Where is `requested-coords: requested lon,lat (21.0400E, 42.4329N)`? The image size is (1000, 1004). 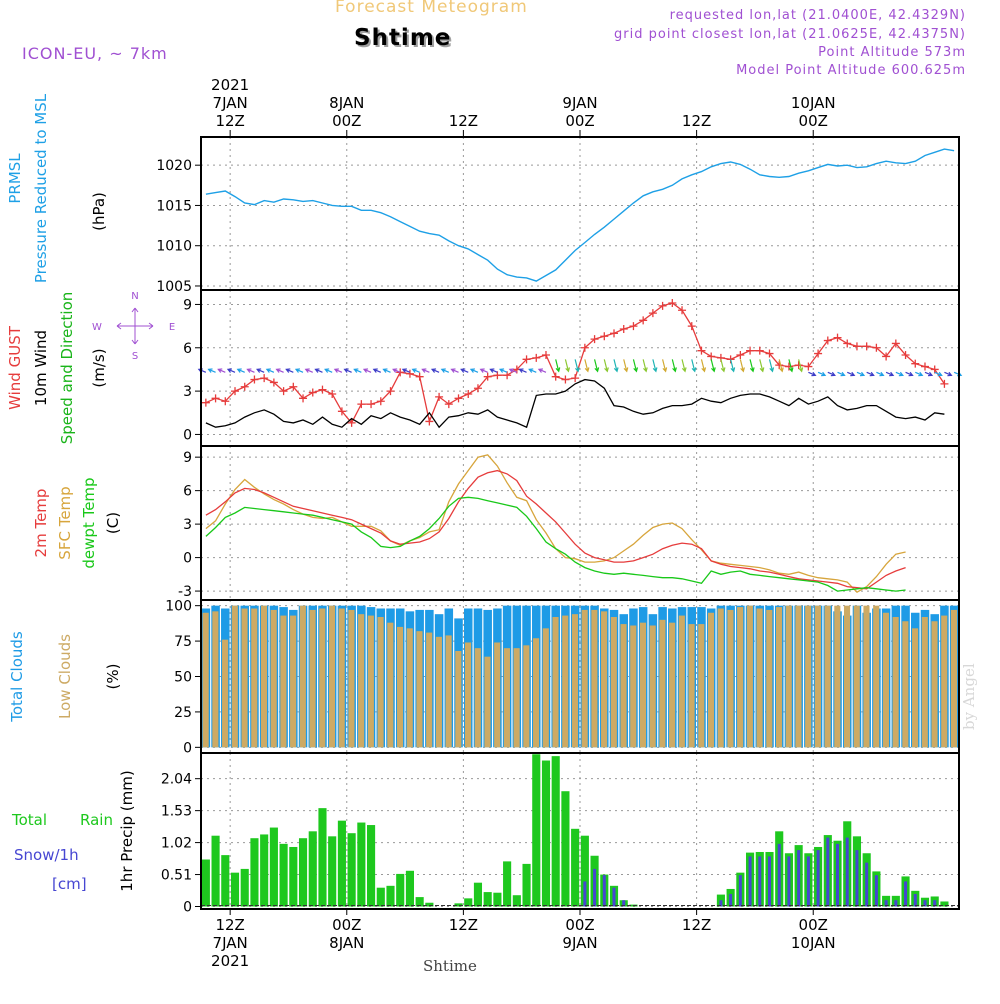 requested-coords: requested lon,lat (21.0400E, 42.4329N) is located at coordinates (817, 15).